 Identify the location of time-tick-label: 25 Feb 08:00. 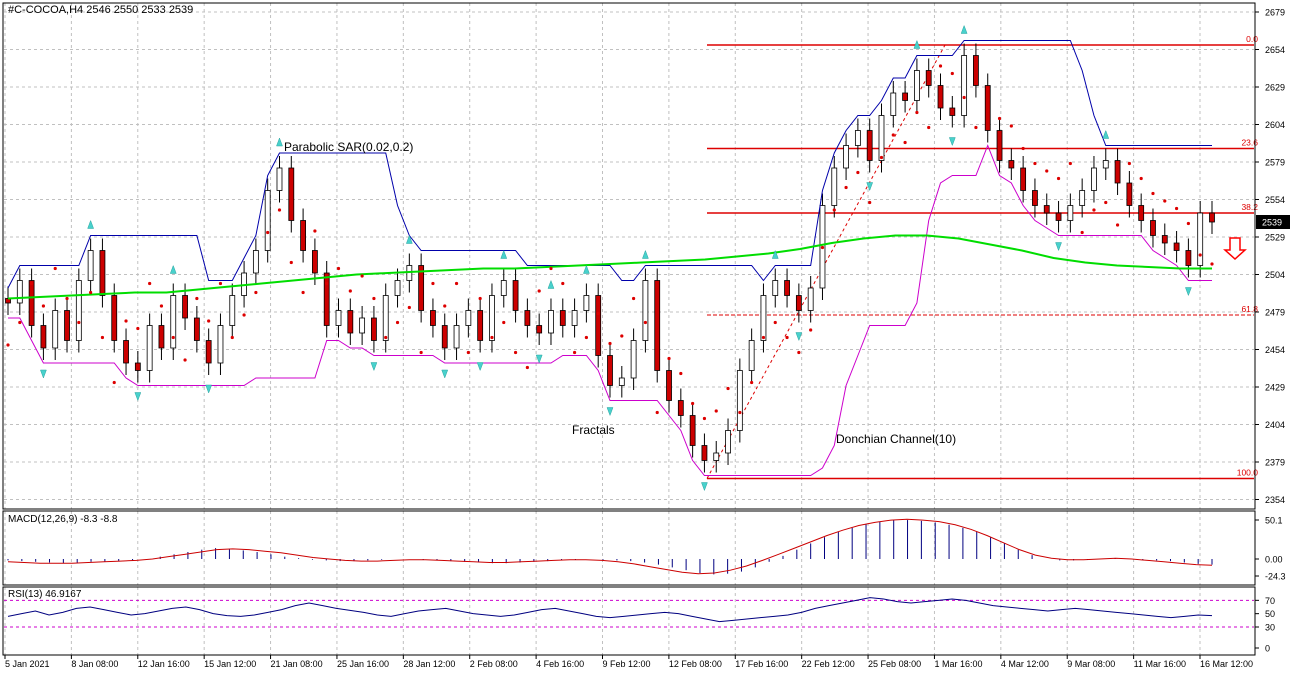
(894, 664).